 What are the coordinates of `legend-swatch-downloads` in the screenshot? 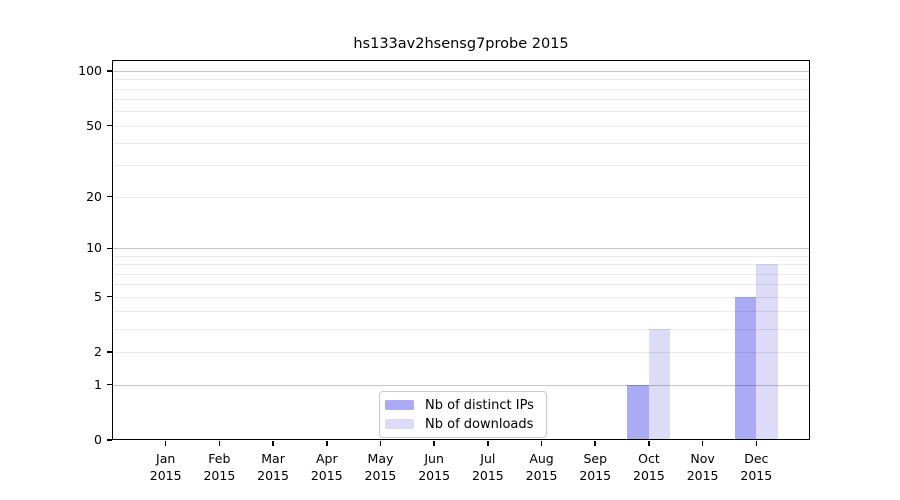 It's located at (399, 424).